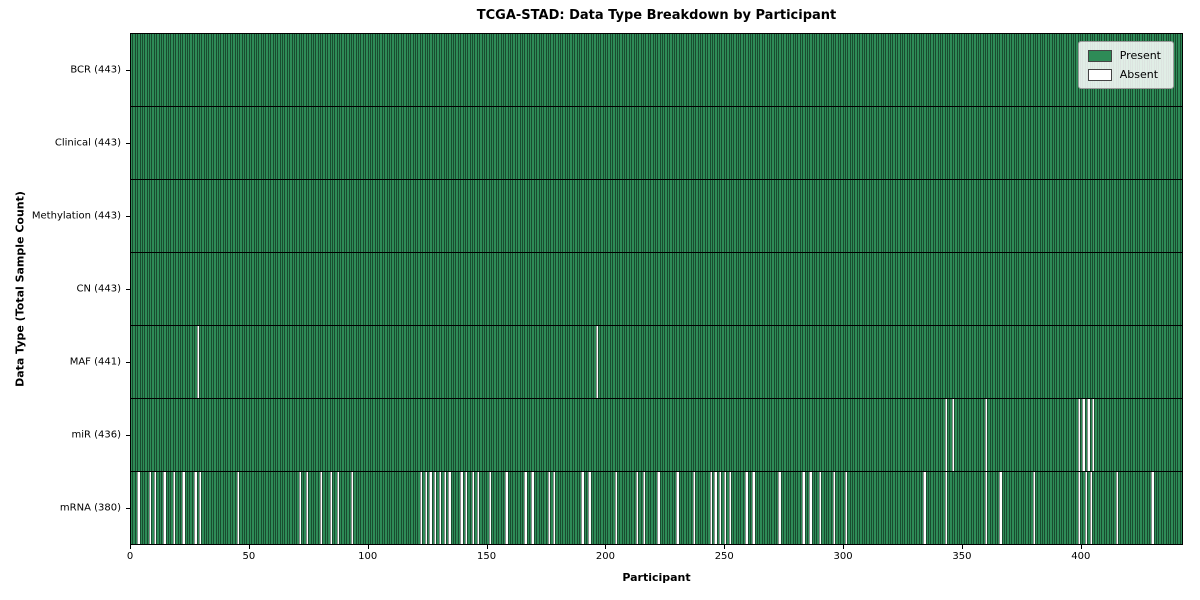  I want to click on y-tick-marks, so click(128, 289).